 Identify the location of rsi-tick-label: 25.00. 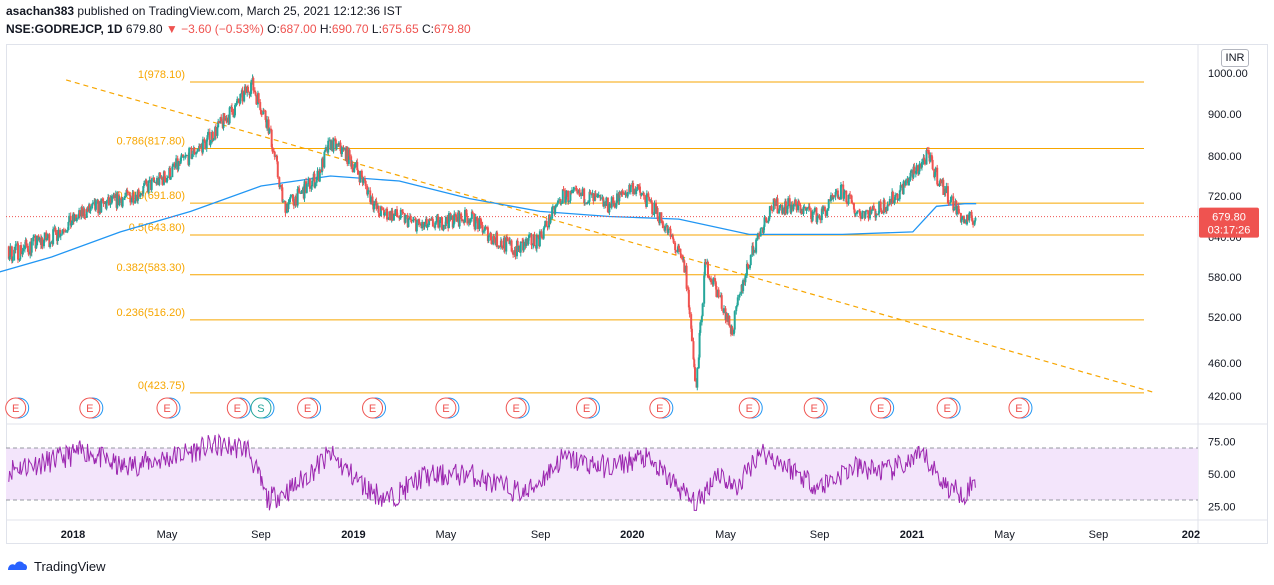
(1222, 508).